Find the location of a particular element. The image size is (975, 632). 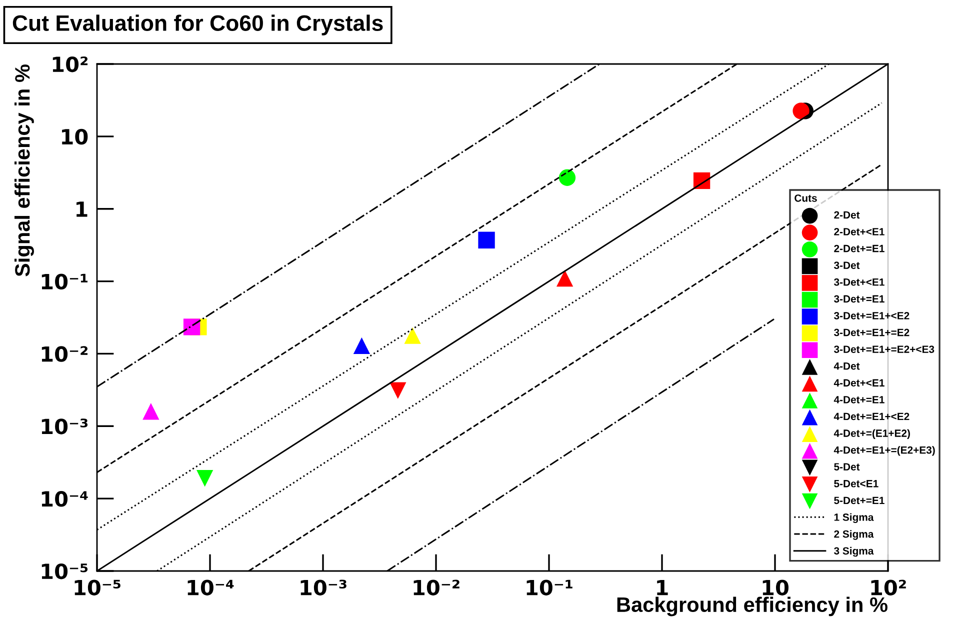

x-tick-label: 10⁻³ is located at coordinates (323, 588).